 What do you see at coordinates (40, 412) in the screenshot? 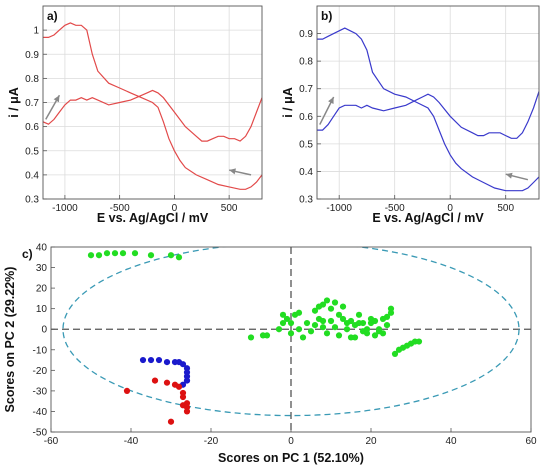
I see `y-tick-label: -40` at bounding box center [40, 412].